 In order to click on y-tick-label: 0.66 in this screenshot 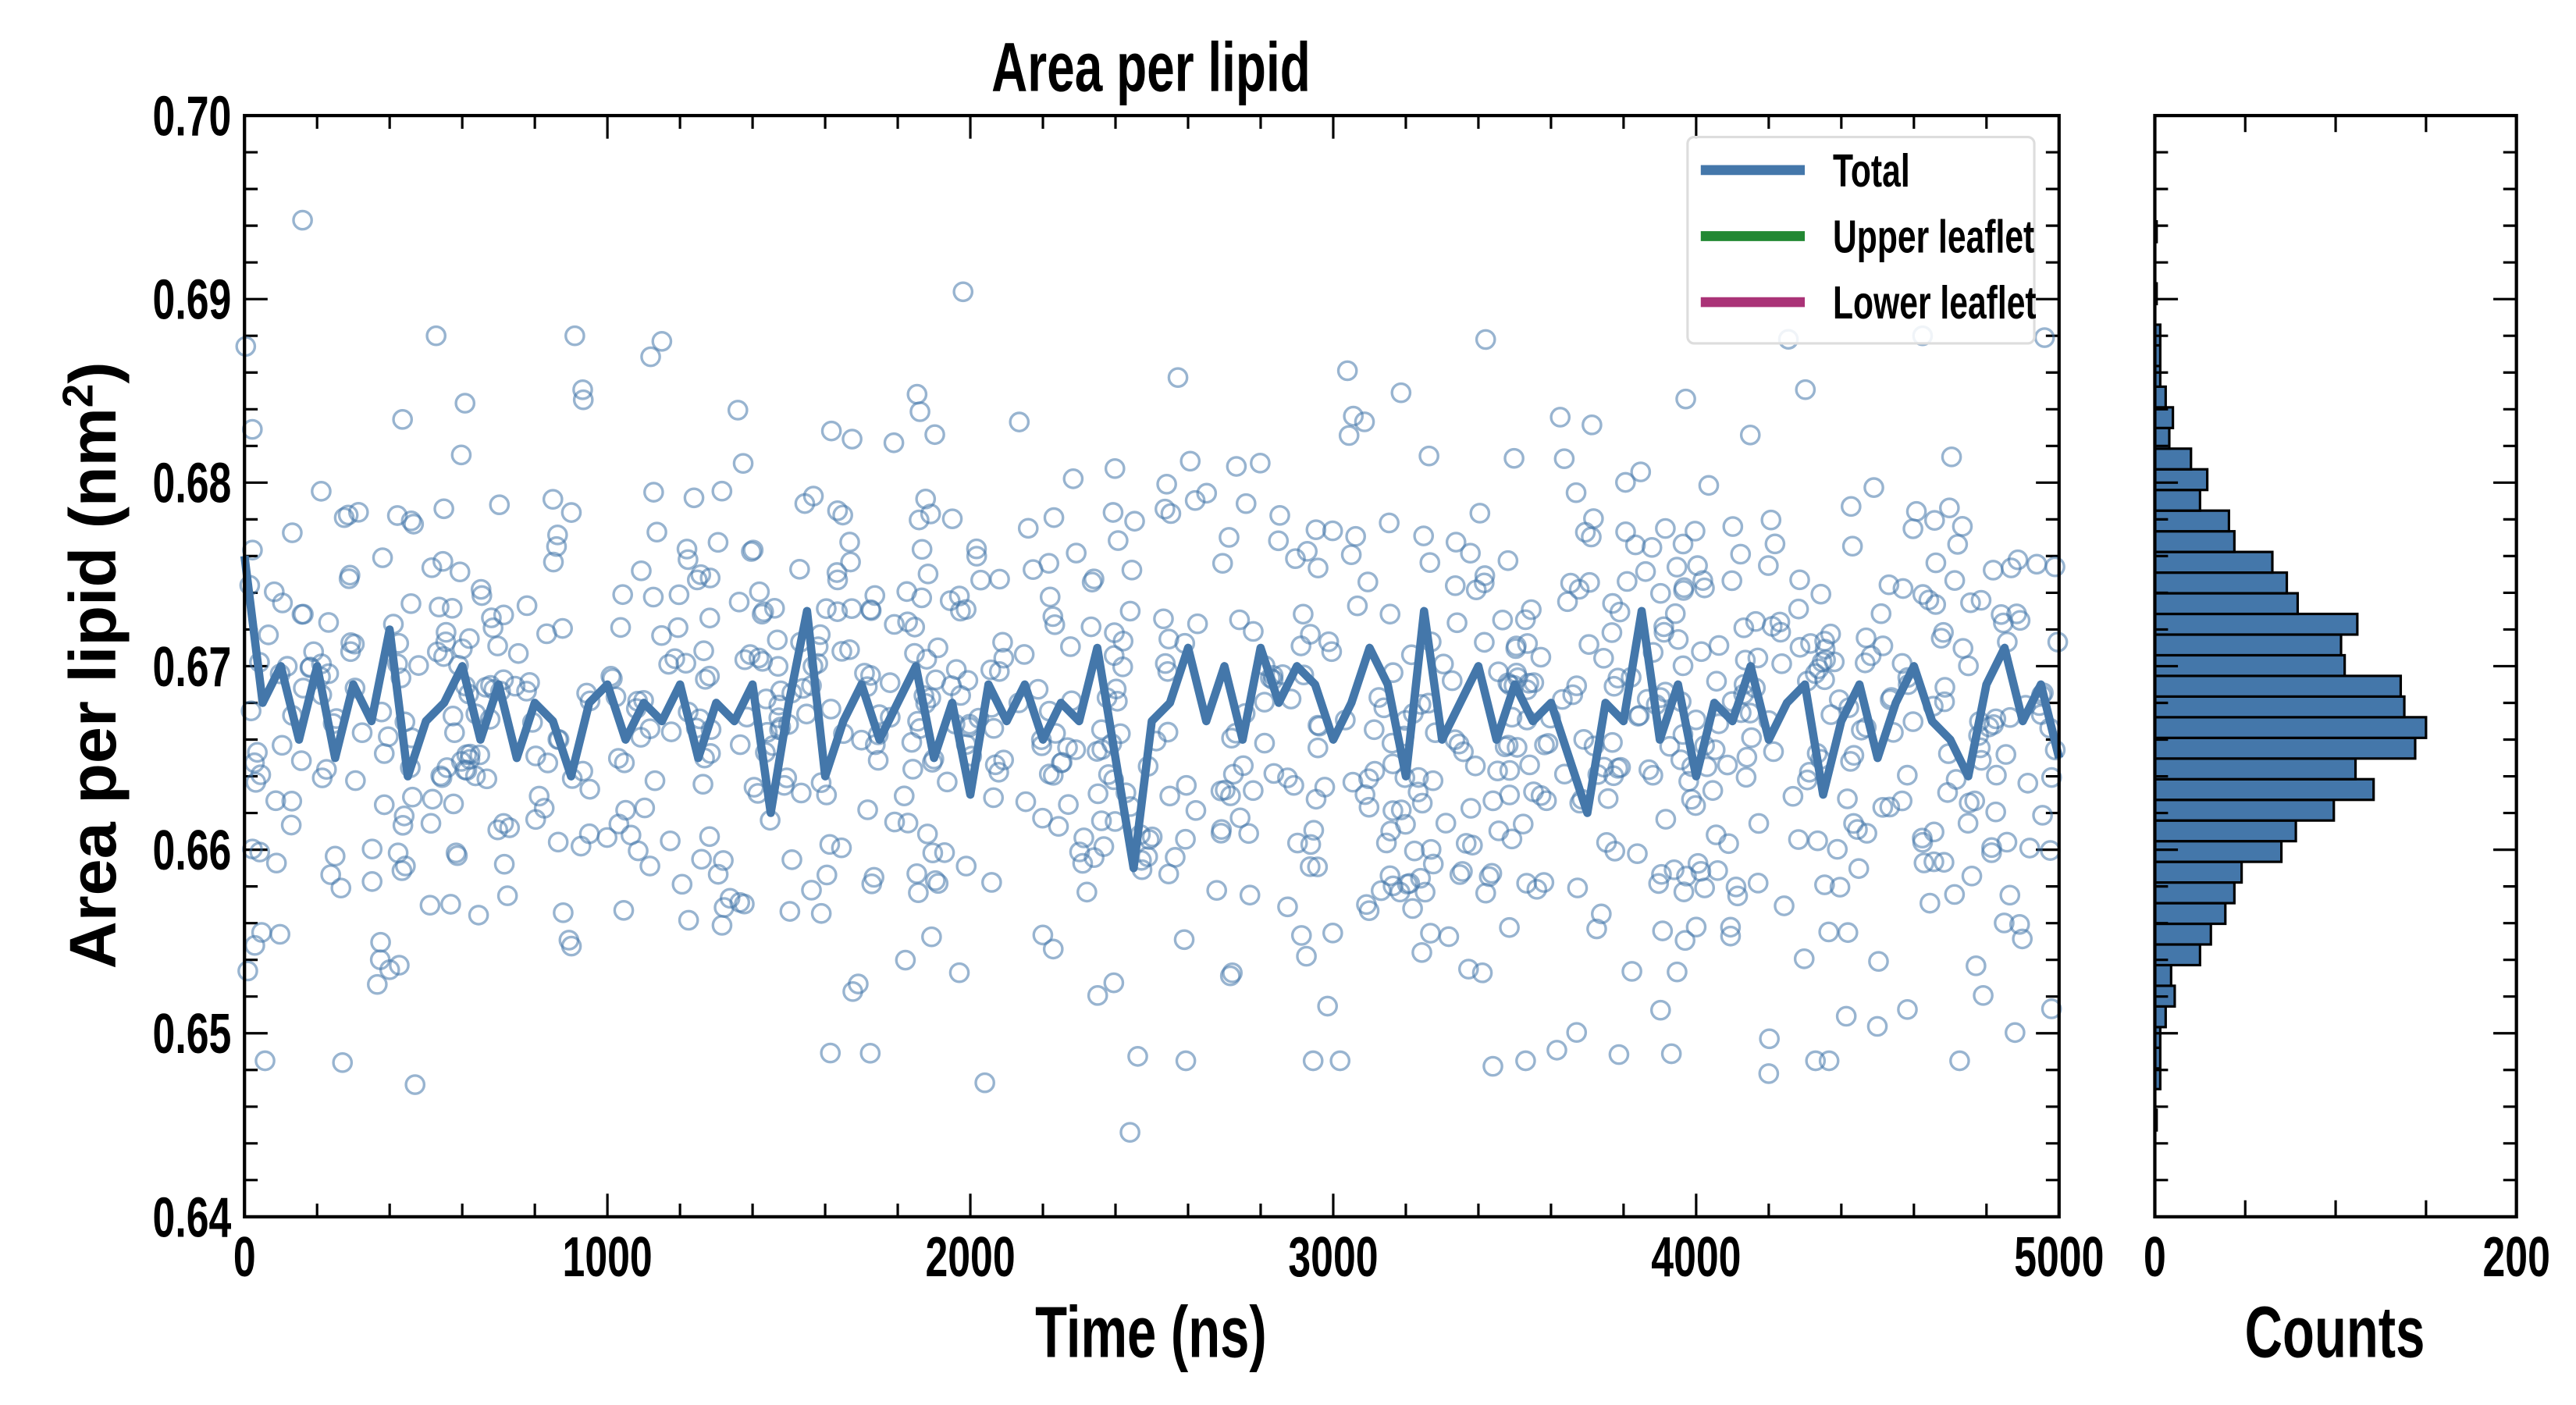, I will do `click(192, 851)`.